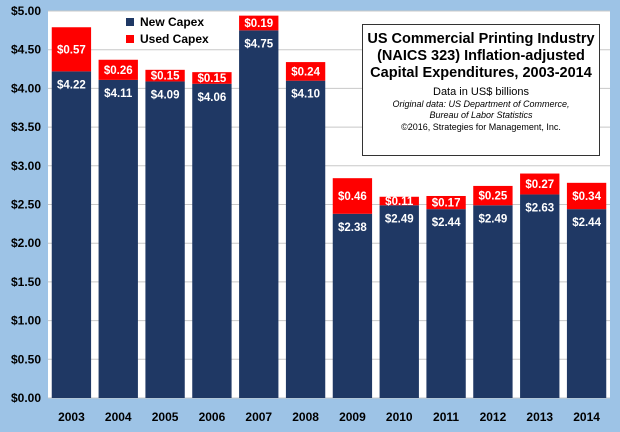  Describe the element at coordinates (174, 39) in the screenshot. I see `legend-label-used-capex: Used Capex` at that location.